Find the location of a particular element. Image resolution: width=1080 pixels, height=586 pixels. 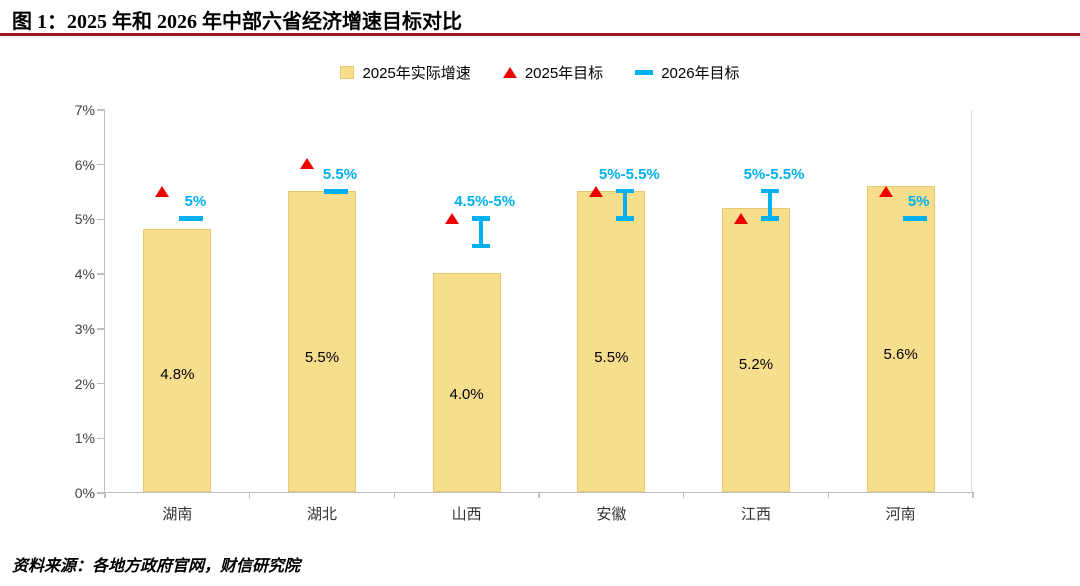

legend-swatch-dash is located at coordinates (644, 72).